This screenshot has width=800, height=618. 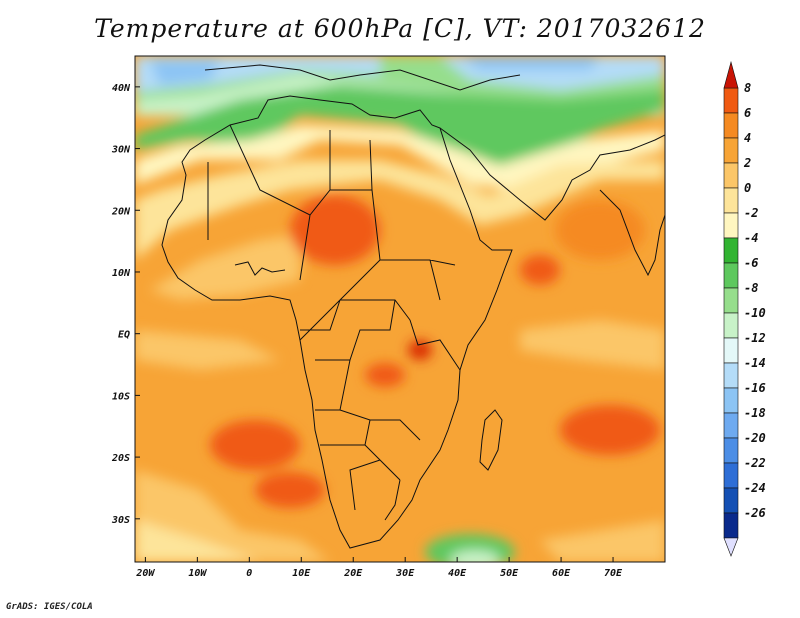 I want to click on latitude-axis: 40N 30N 20N 10N EQ 10S 20S 30S, so click(x=125, y=304).